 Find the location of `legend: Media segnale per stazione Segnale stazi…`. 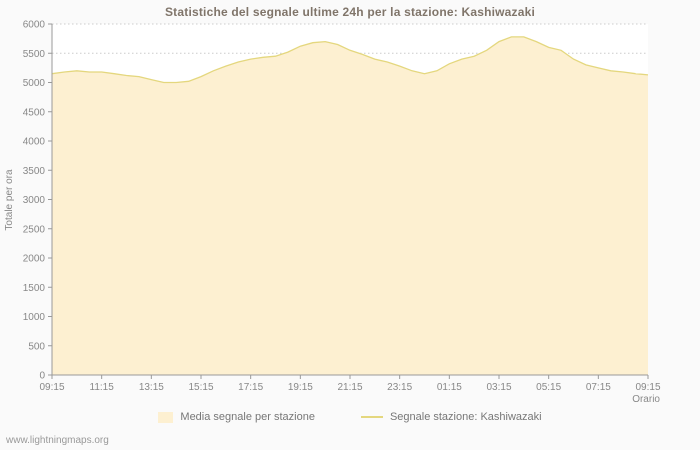

legend: Media segnale per stazione Segnale stazi… is located at coordinates (350, 417).